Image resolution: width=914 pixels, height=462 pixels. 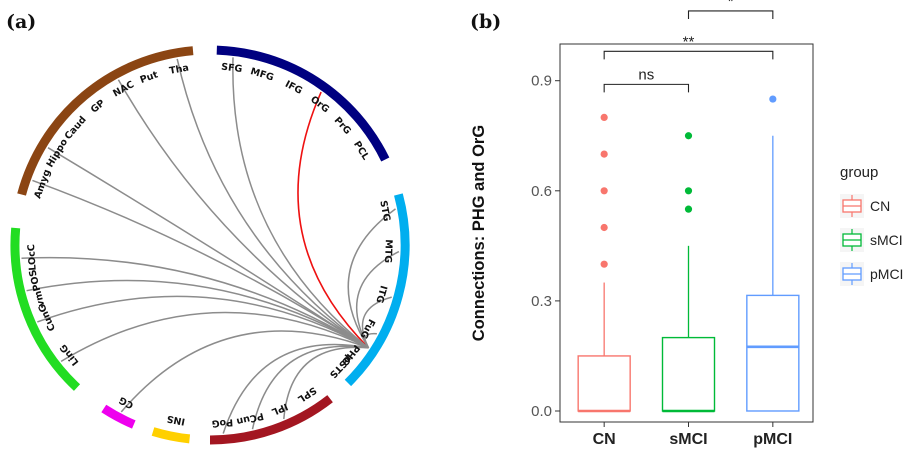 I want to click on box-pmci, so click(x=773, y=253).